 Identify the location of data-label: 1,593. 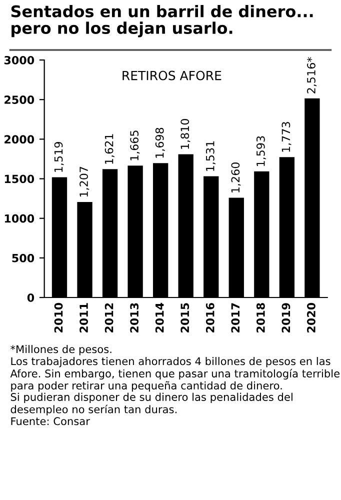
(261, 151).